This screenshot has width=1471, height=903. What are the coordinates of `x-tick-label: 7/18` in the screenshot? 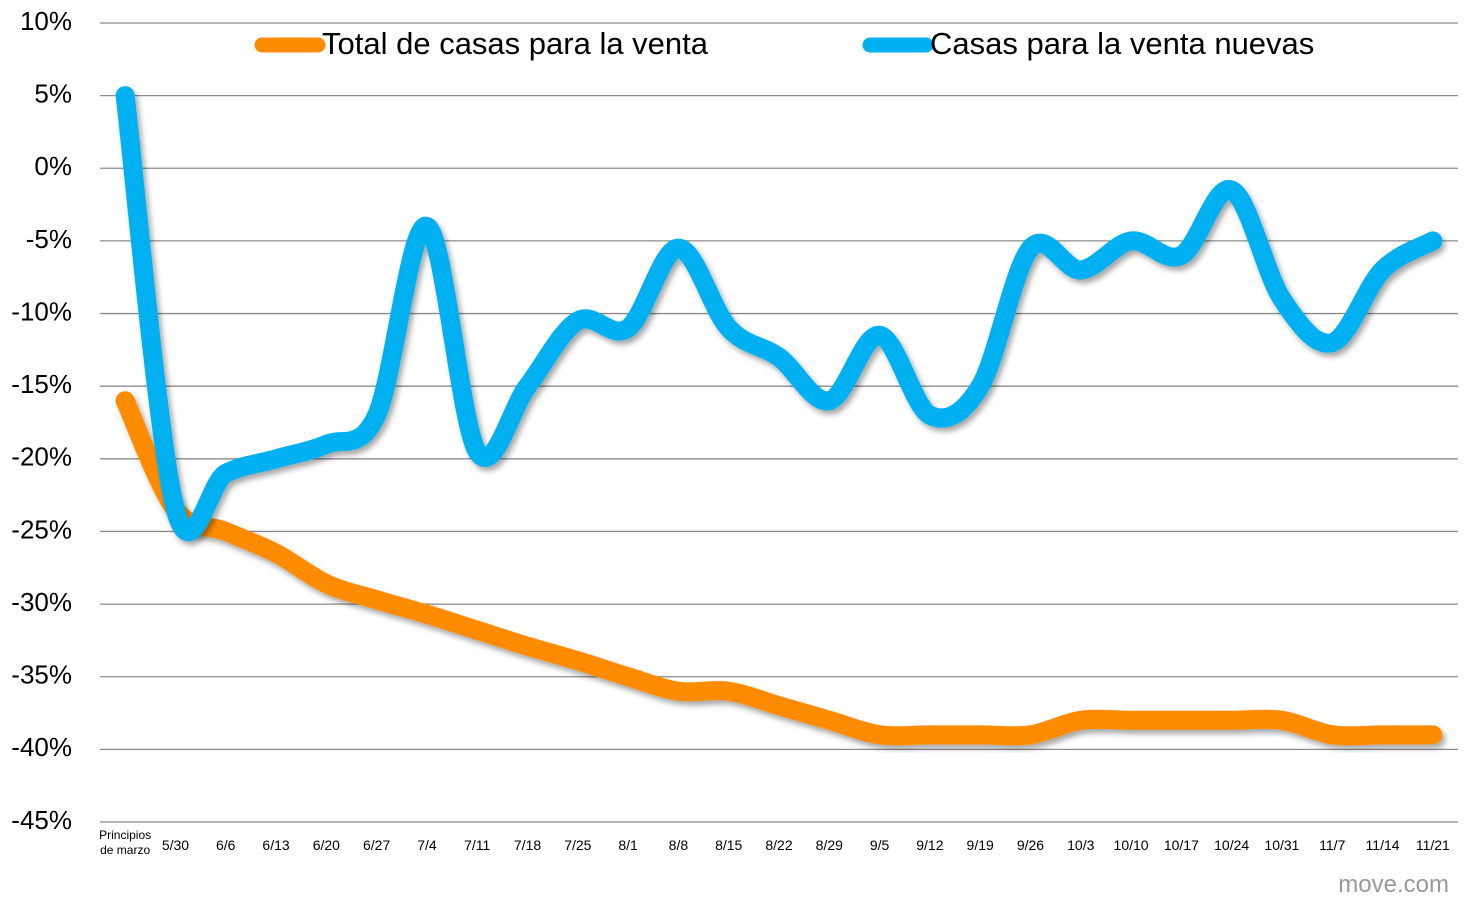 It's located at (527, 845).